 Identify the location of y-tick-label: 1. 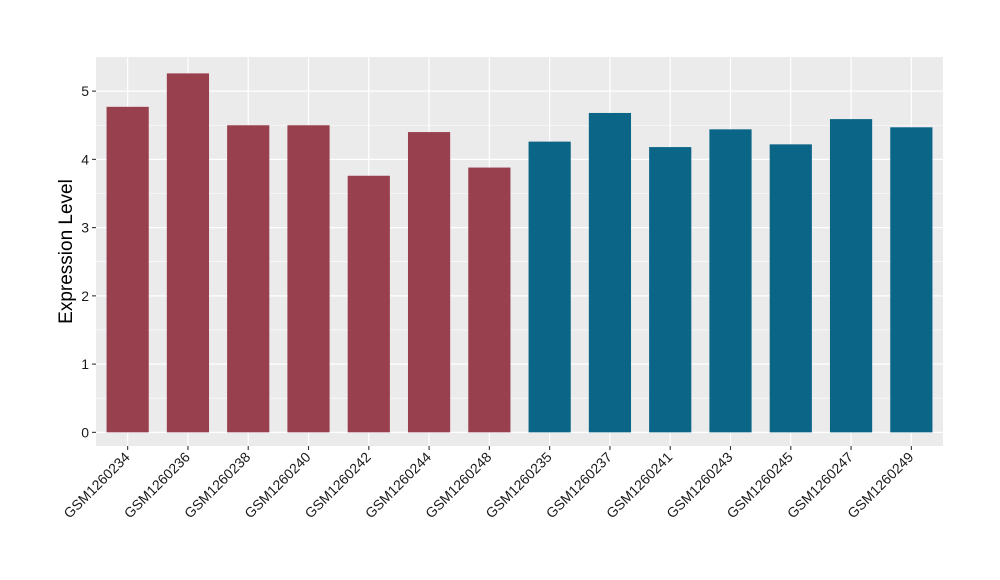
(85, 364).